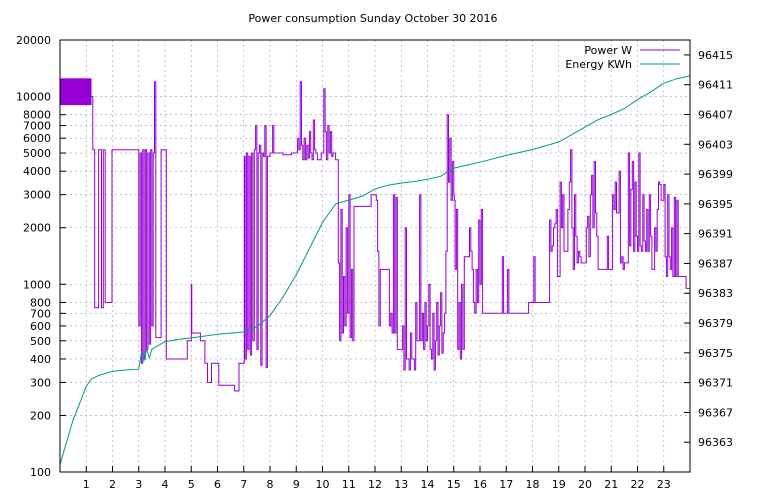  Describe the element at coordinates (40, 326) in the screenshot. I see `y-tick-label: 600` at that location.